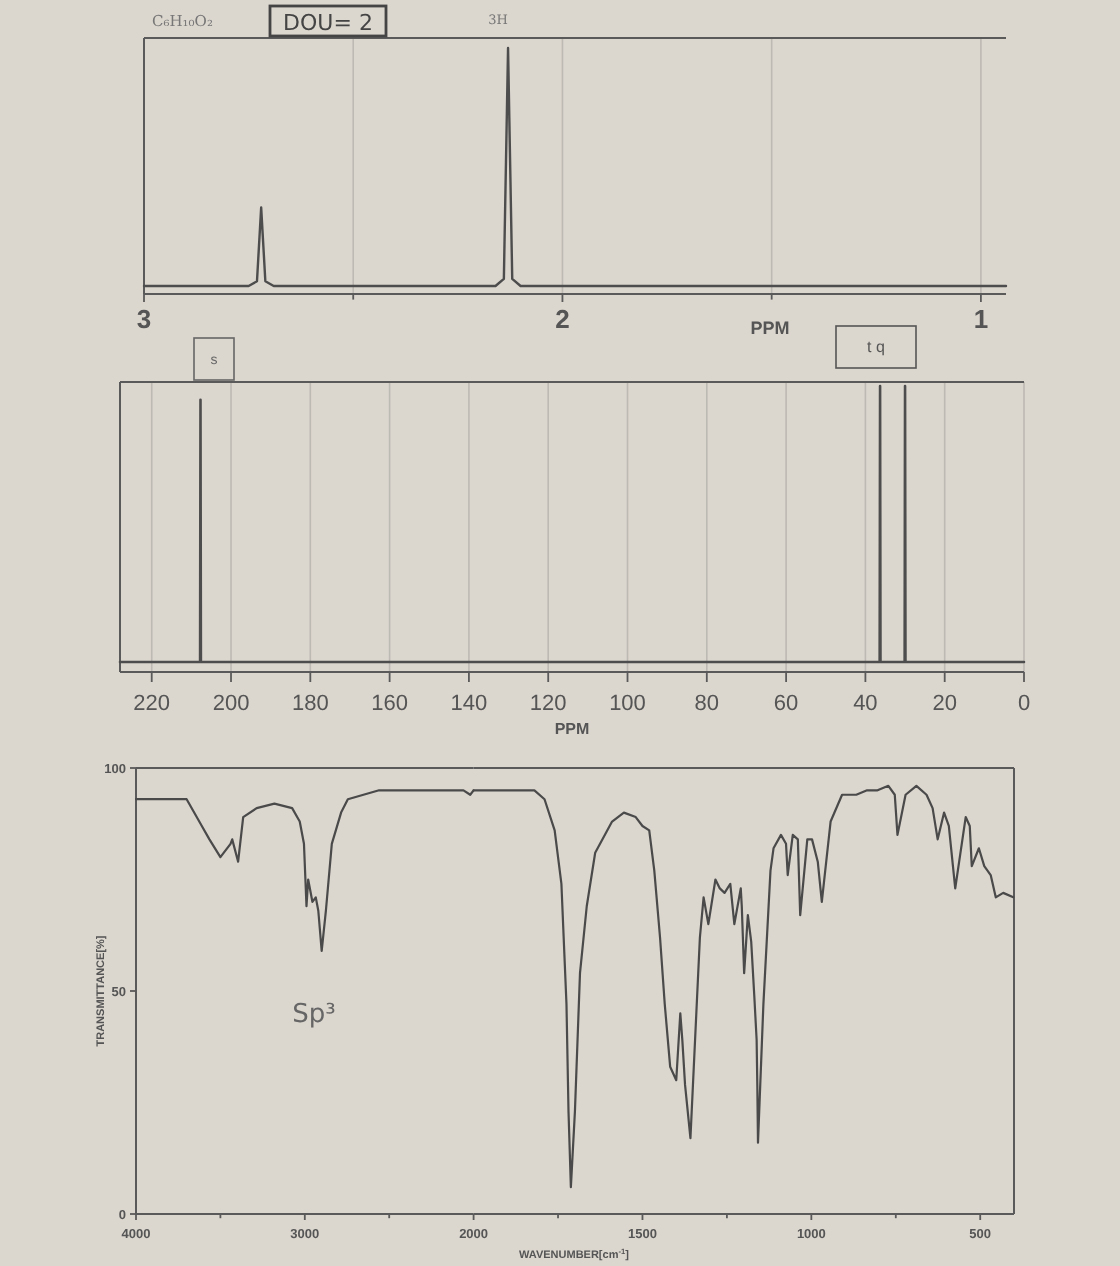 The height and width of the screenshot is (1266, 1120). Describe the element at coordinates (944, 704) in the screenshot. I see `x-tick-label: 20` at that location.